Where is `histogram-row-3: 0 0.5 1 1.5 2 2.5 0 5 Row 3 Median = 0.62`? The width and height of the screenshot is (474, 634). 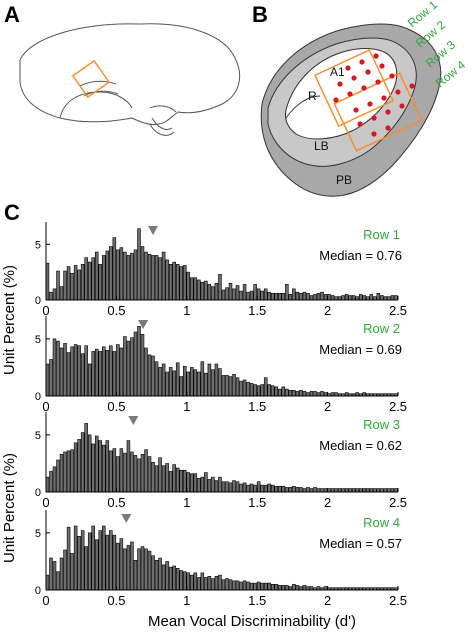 histogram-row-3: 0 0.5 1 1.5 2 2.5 0 5 Row 3 Median = 0.62 is located at coordinates (221, 461).